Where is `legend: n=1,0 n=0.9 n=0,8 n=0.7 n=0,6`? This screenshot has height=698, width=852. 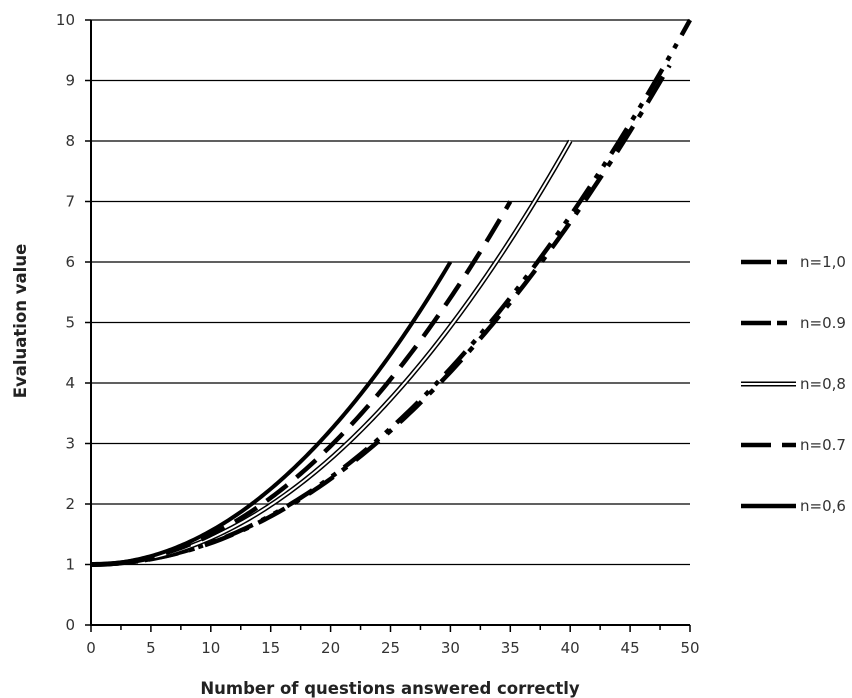
legend: n=1,0 n=0.9 n=0,8 n=0.7 n=0,6 is located at coordinates (793, 384).